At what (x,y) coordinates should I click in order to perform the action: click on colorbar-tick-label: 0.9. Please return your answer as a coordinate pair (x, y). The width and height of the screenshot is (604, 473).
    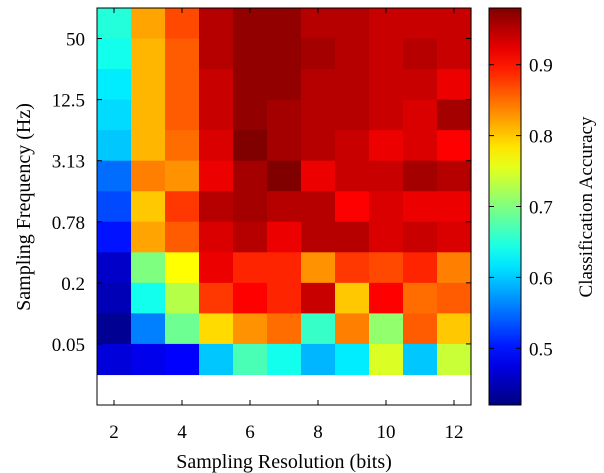
    Looking at the image, I should click on (541, 66).